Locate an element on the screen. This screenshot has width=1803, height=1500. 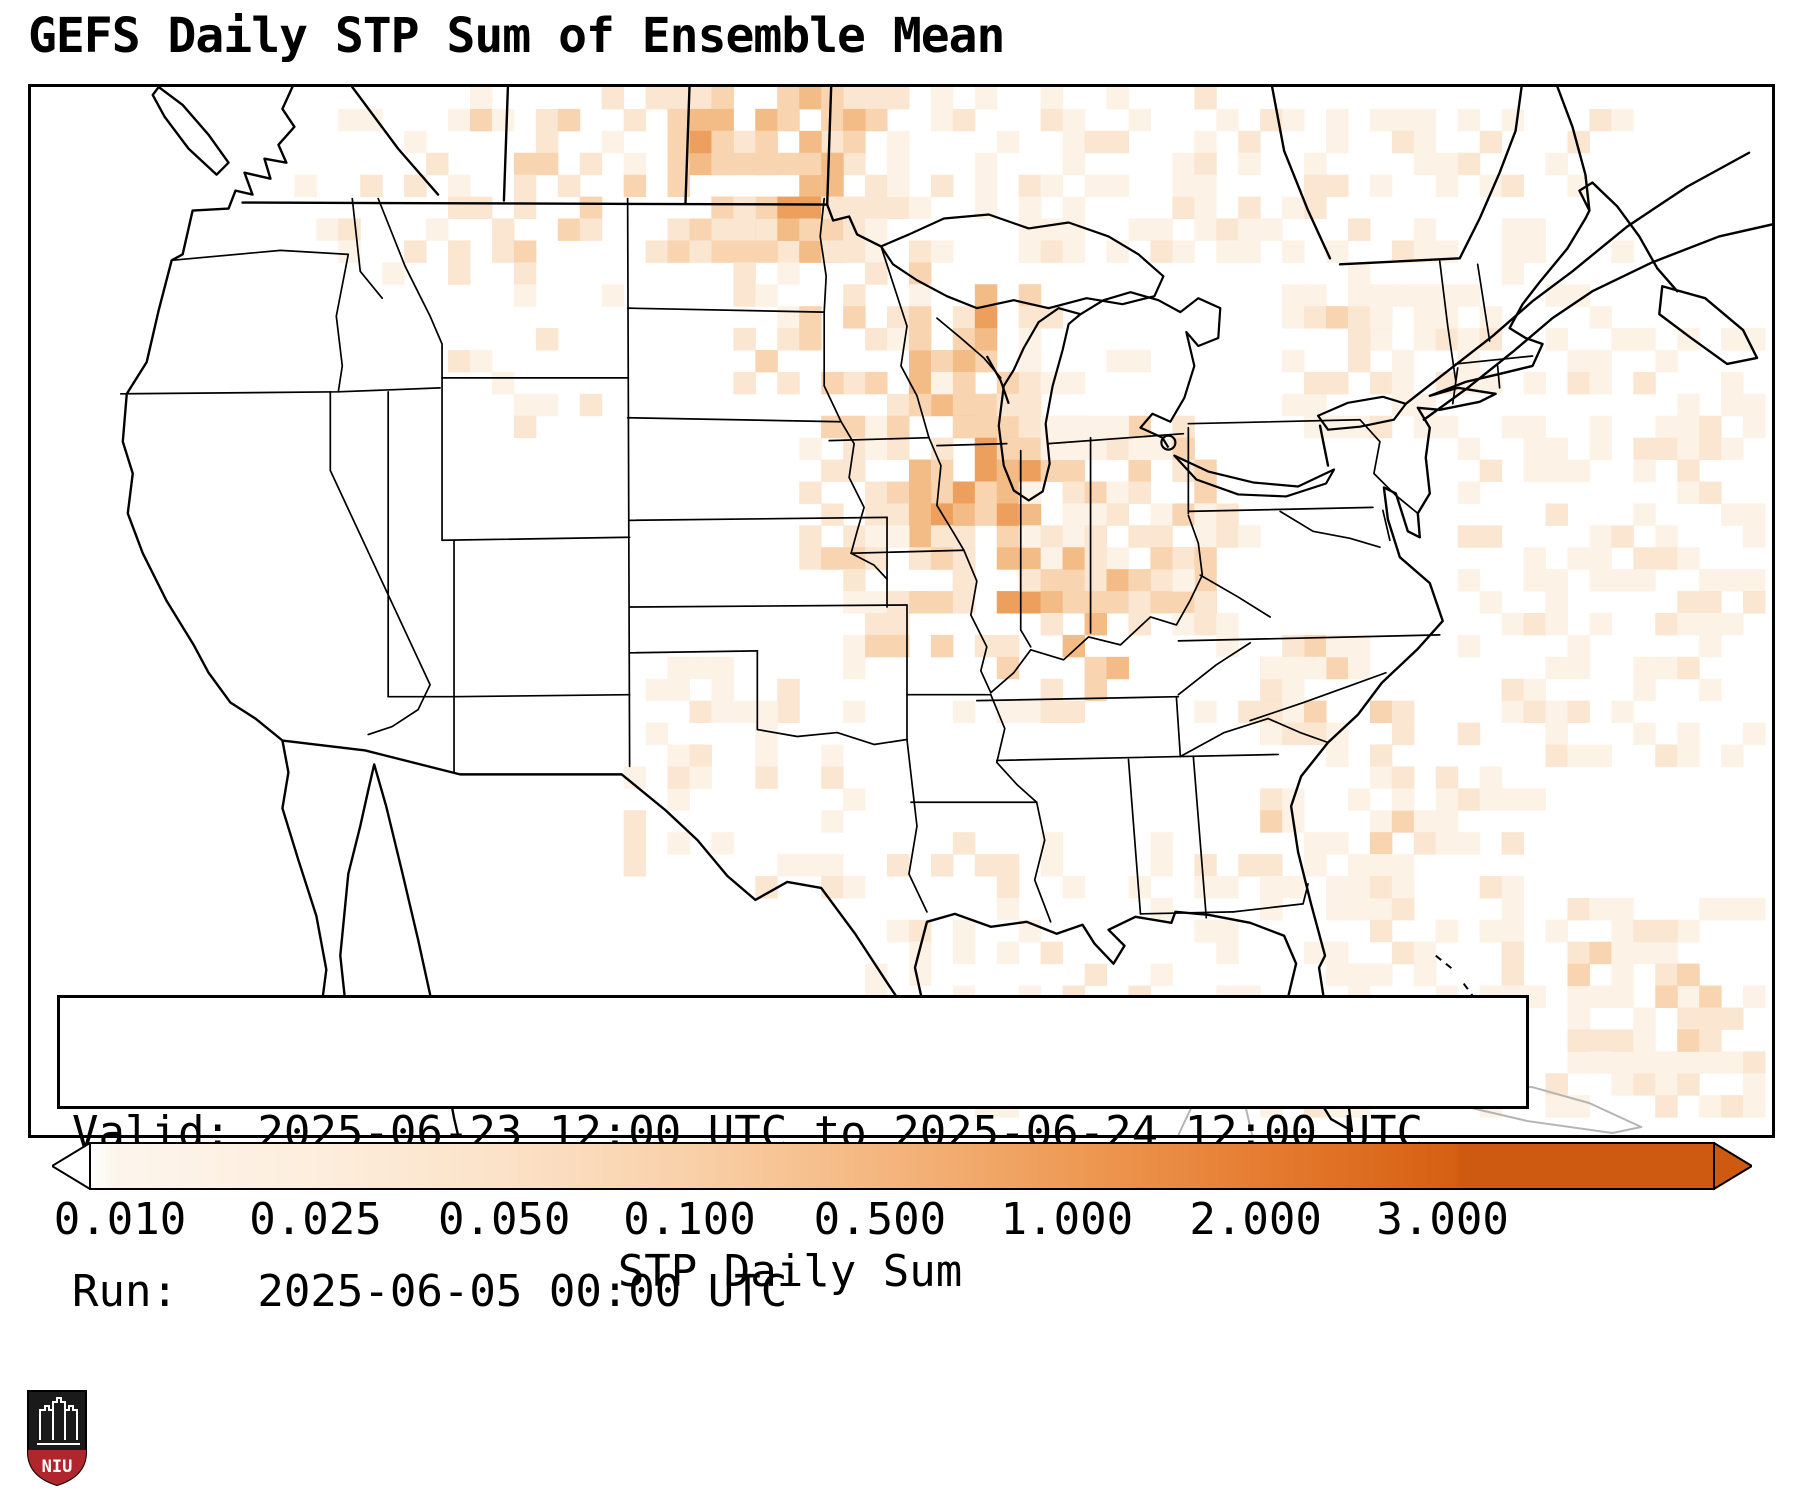
colorbar-body is located at coordinates (902, 1166).